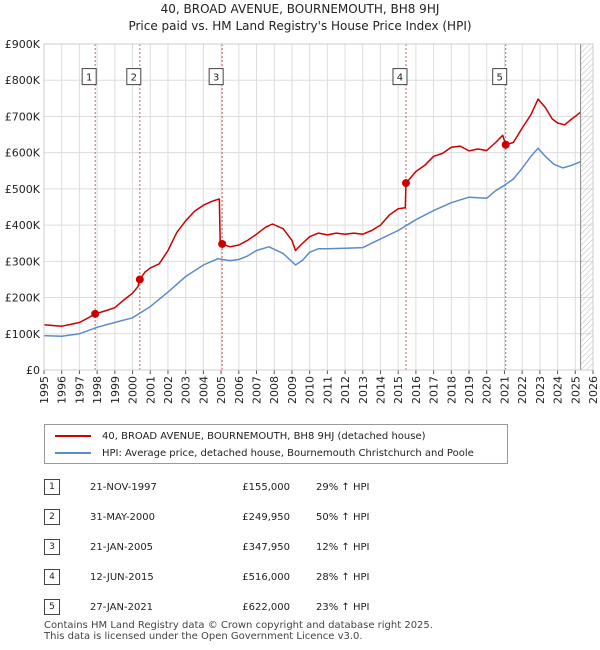 This screenshot has height=650, width=600. Describe the element at coordinates (487, 390) in the screenshot. I see `x-tick-label: 2020` at that location.